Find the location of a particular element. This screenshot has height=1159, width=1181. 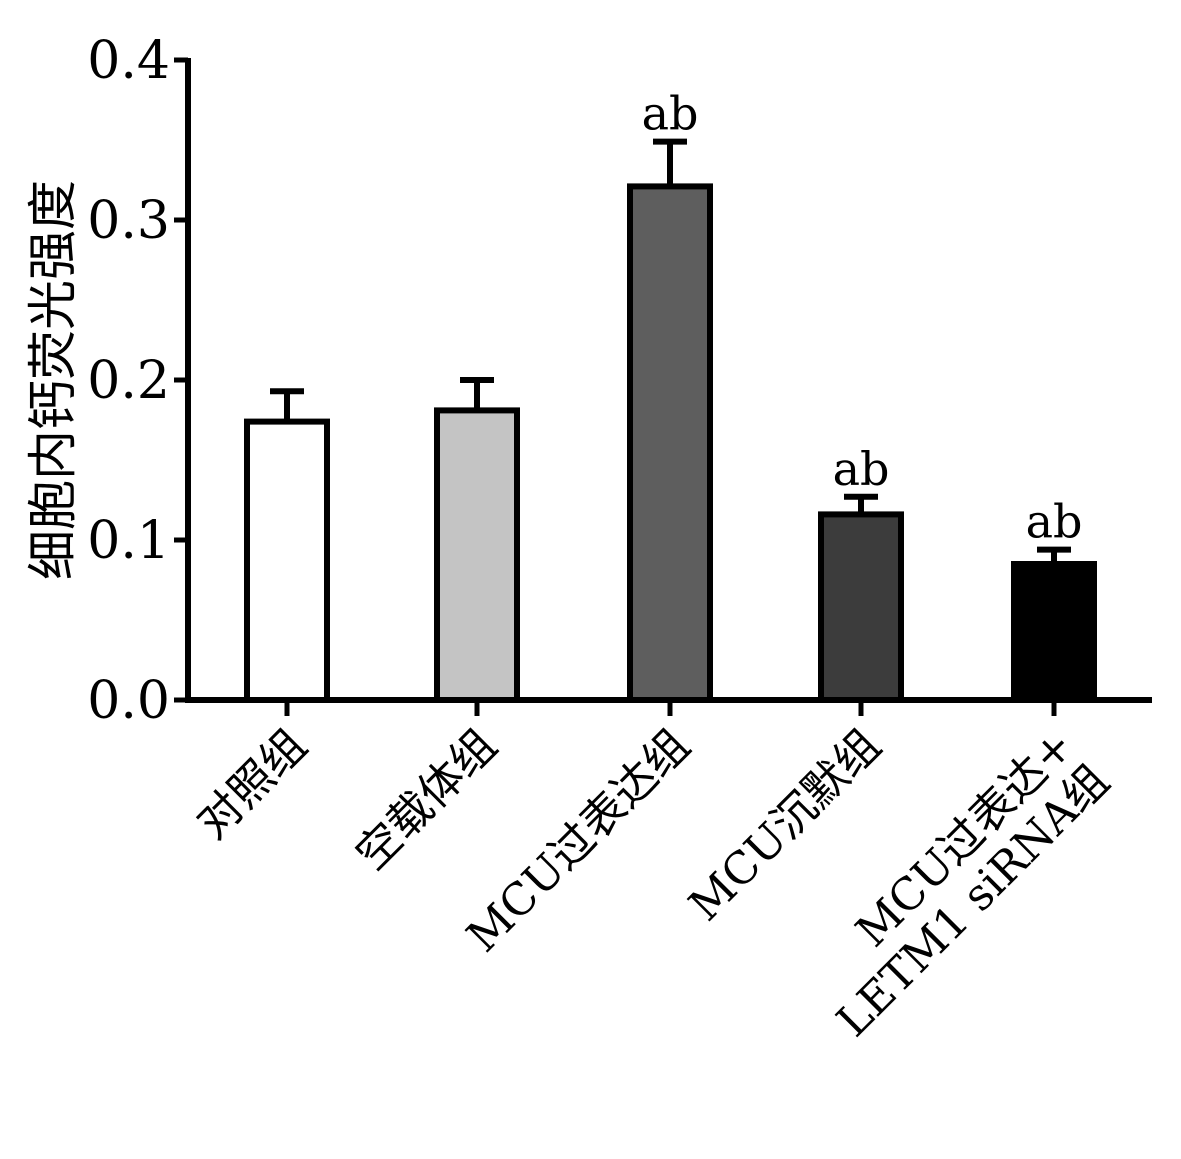

y-axis-label: 细胞内钙荧光强度 is located at coordinates (53, 380).